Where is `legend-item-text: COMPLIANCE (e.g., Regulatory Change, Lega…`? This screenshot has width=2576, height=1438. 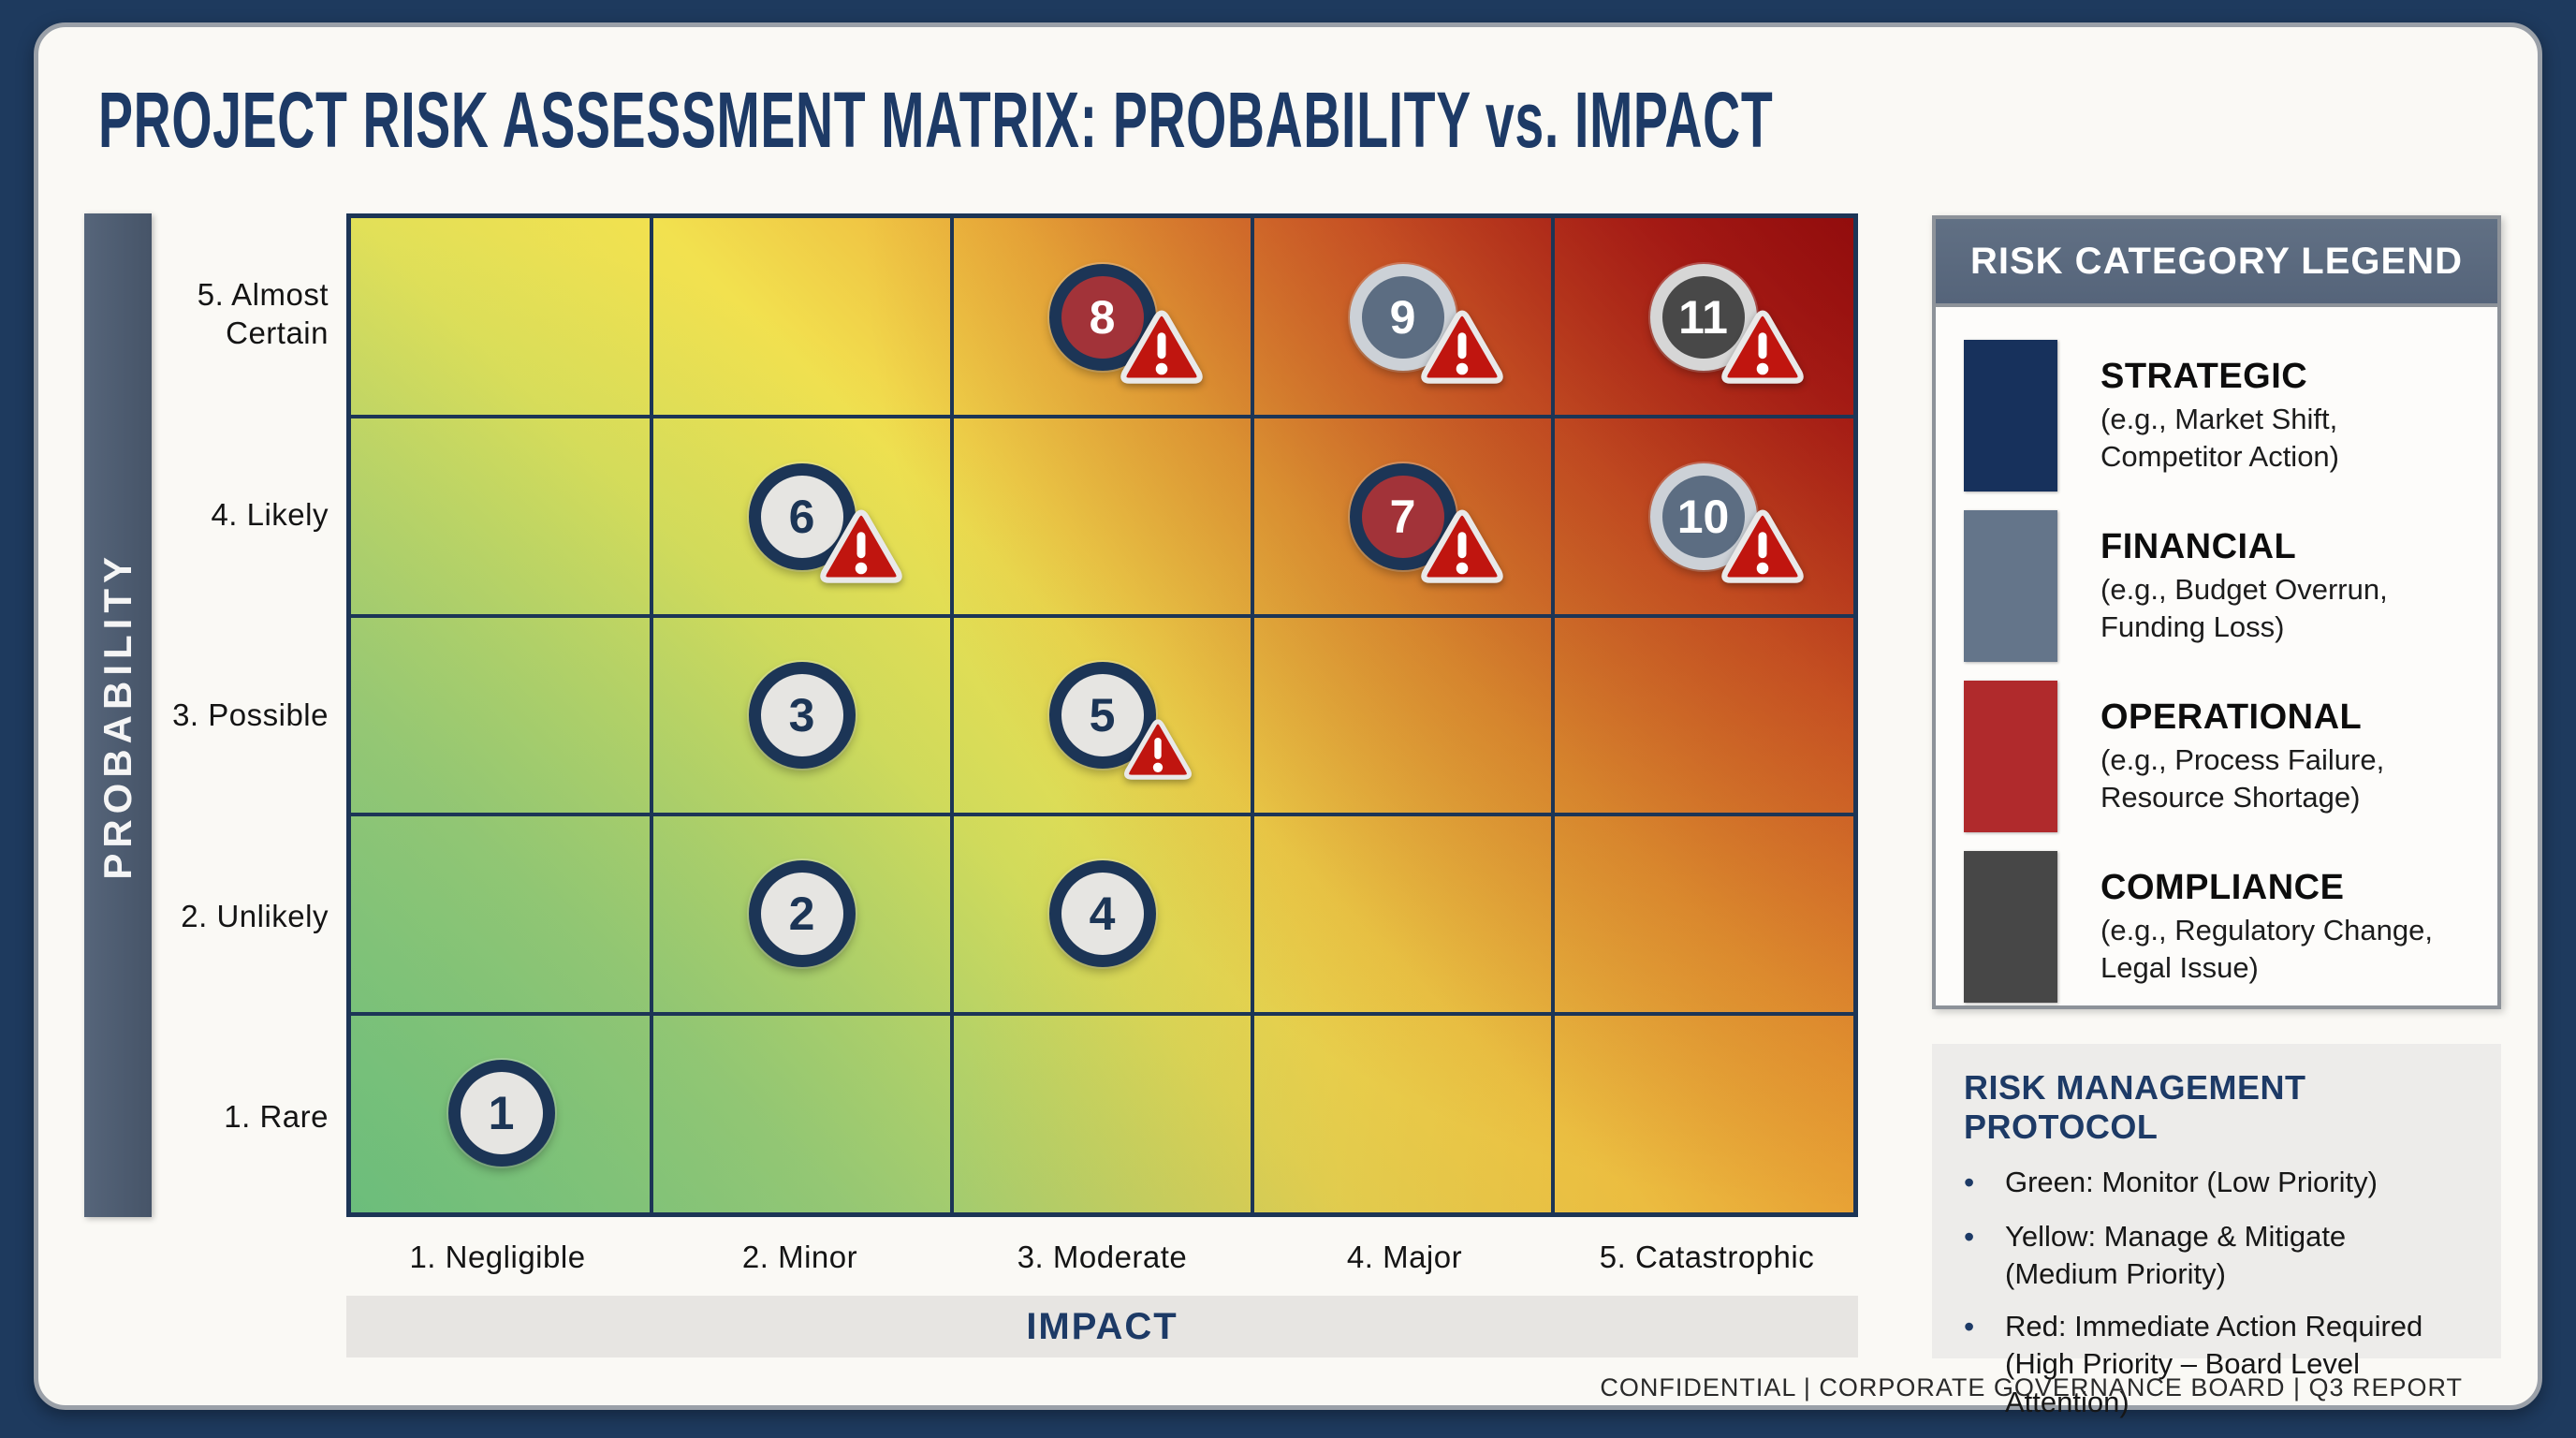
legend-item-text: COMPLIANCE (e.g., Regulatory Change, Lega… is located at coordinates (2266, 927).